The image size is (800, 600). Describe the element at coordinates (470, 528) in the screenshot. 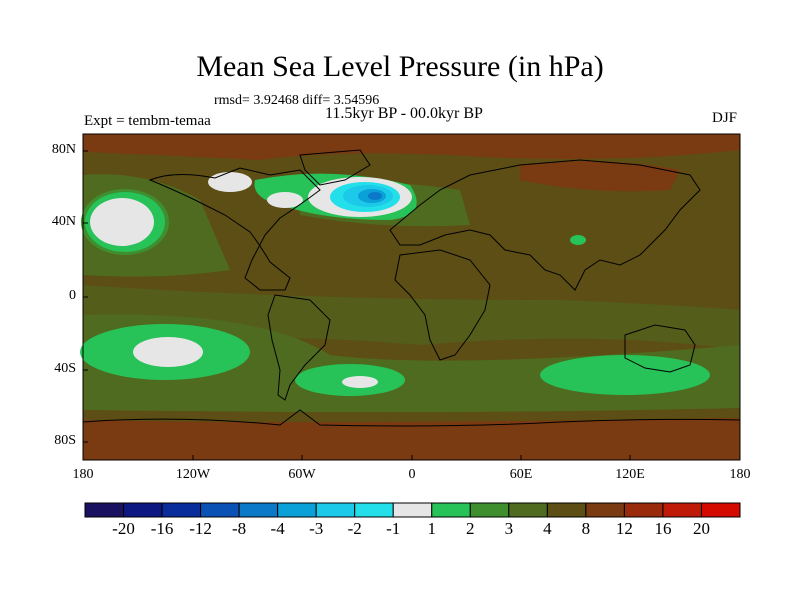

I see `colorbar-label: 2` at that location.